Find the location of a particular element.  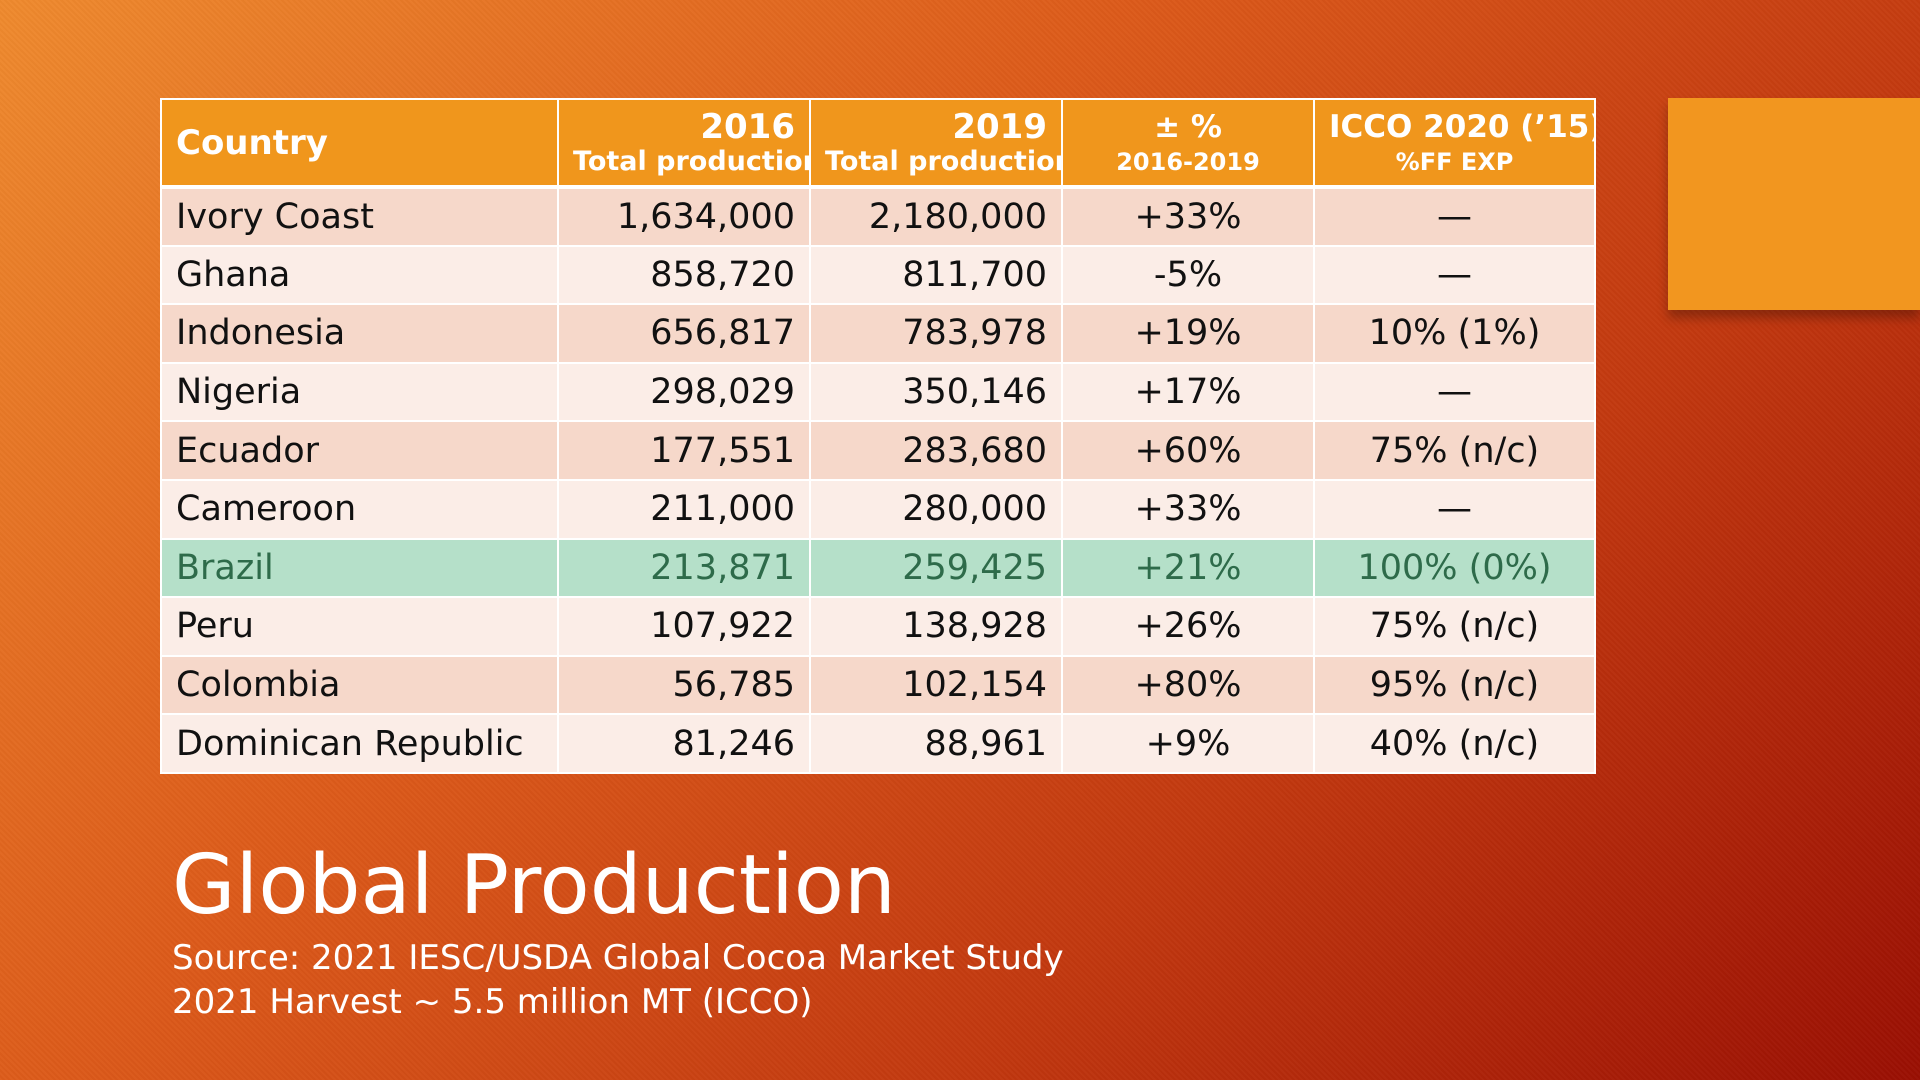

cell-change: +26% is located at coordinates (1188, 626).